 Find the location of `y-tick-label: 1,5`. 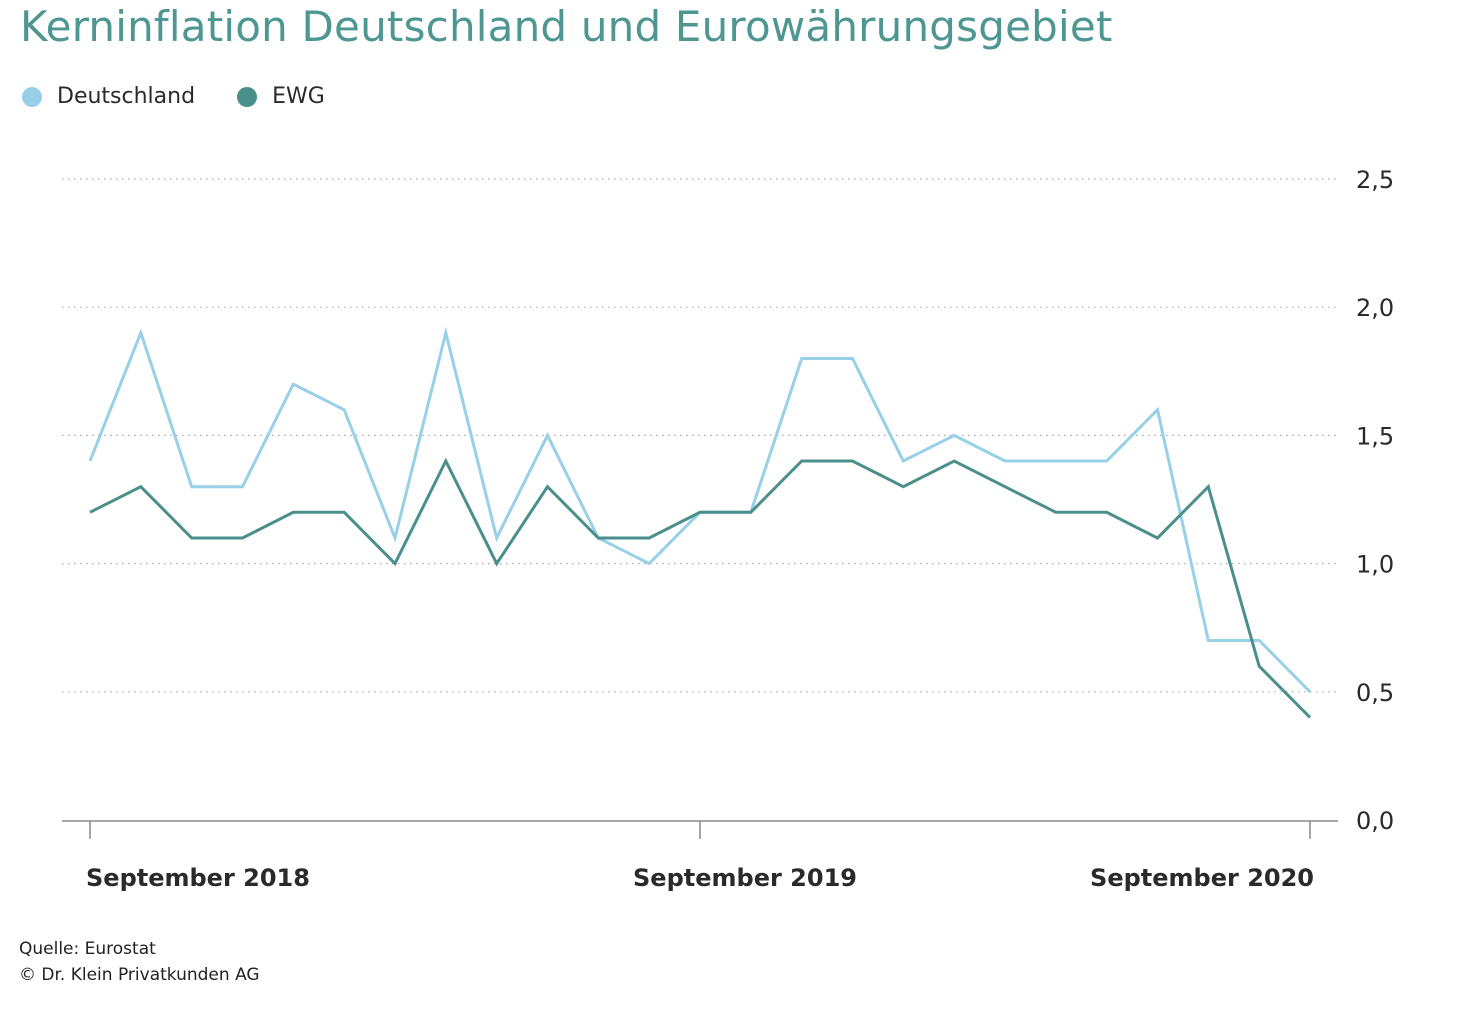

y-tick-label: 1,5 is located at coordinates (1375, 436).